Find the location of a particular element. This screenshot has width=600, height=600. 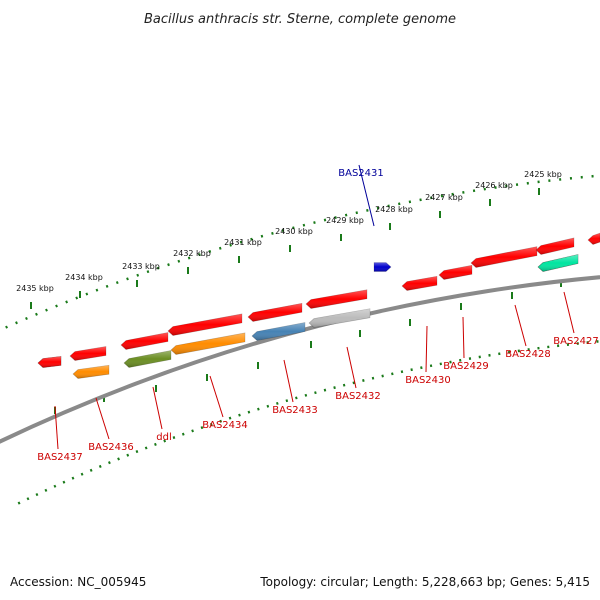

tick-label: 2429 kbp is located at coordinates (345, 220).